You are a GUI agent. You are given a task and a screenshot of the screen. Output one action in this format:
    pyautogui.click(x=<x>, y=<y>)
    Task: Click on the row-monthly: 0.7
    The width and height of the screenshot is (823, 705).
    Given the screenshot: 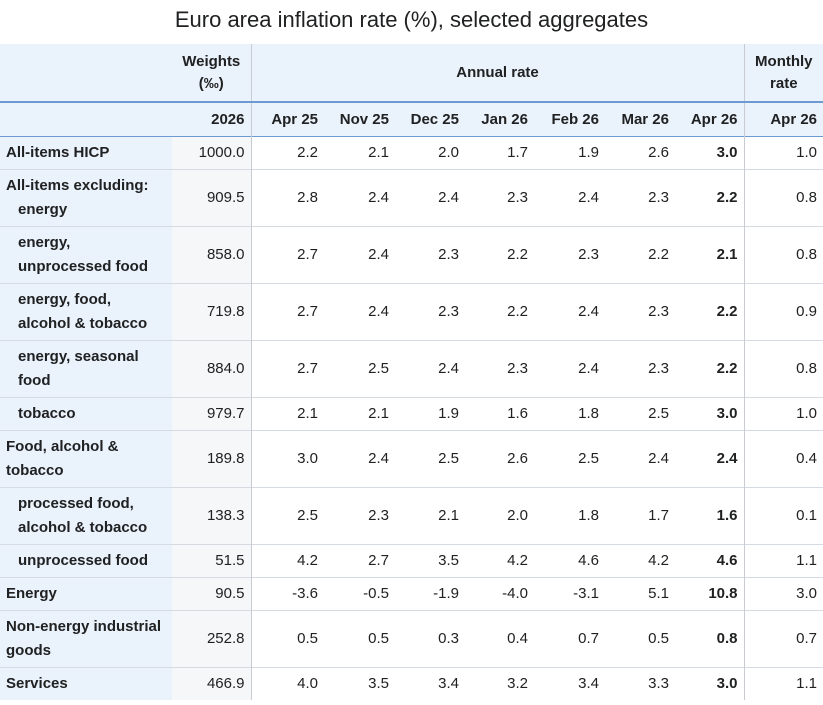 What is the action you would take?
    pyautogui.click(x=783, y=639)
    